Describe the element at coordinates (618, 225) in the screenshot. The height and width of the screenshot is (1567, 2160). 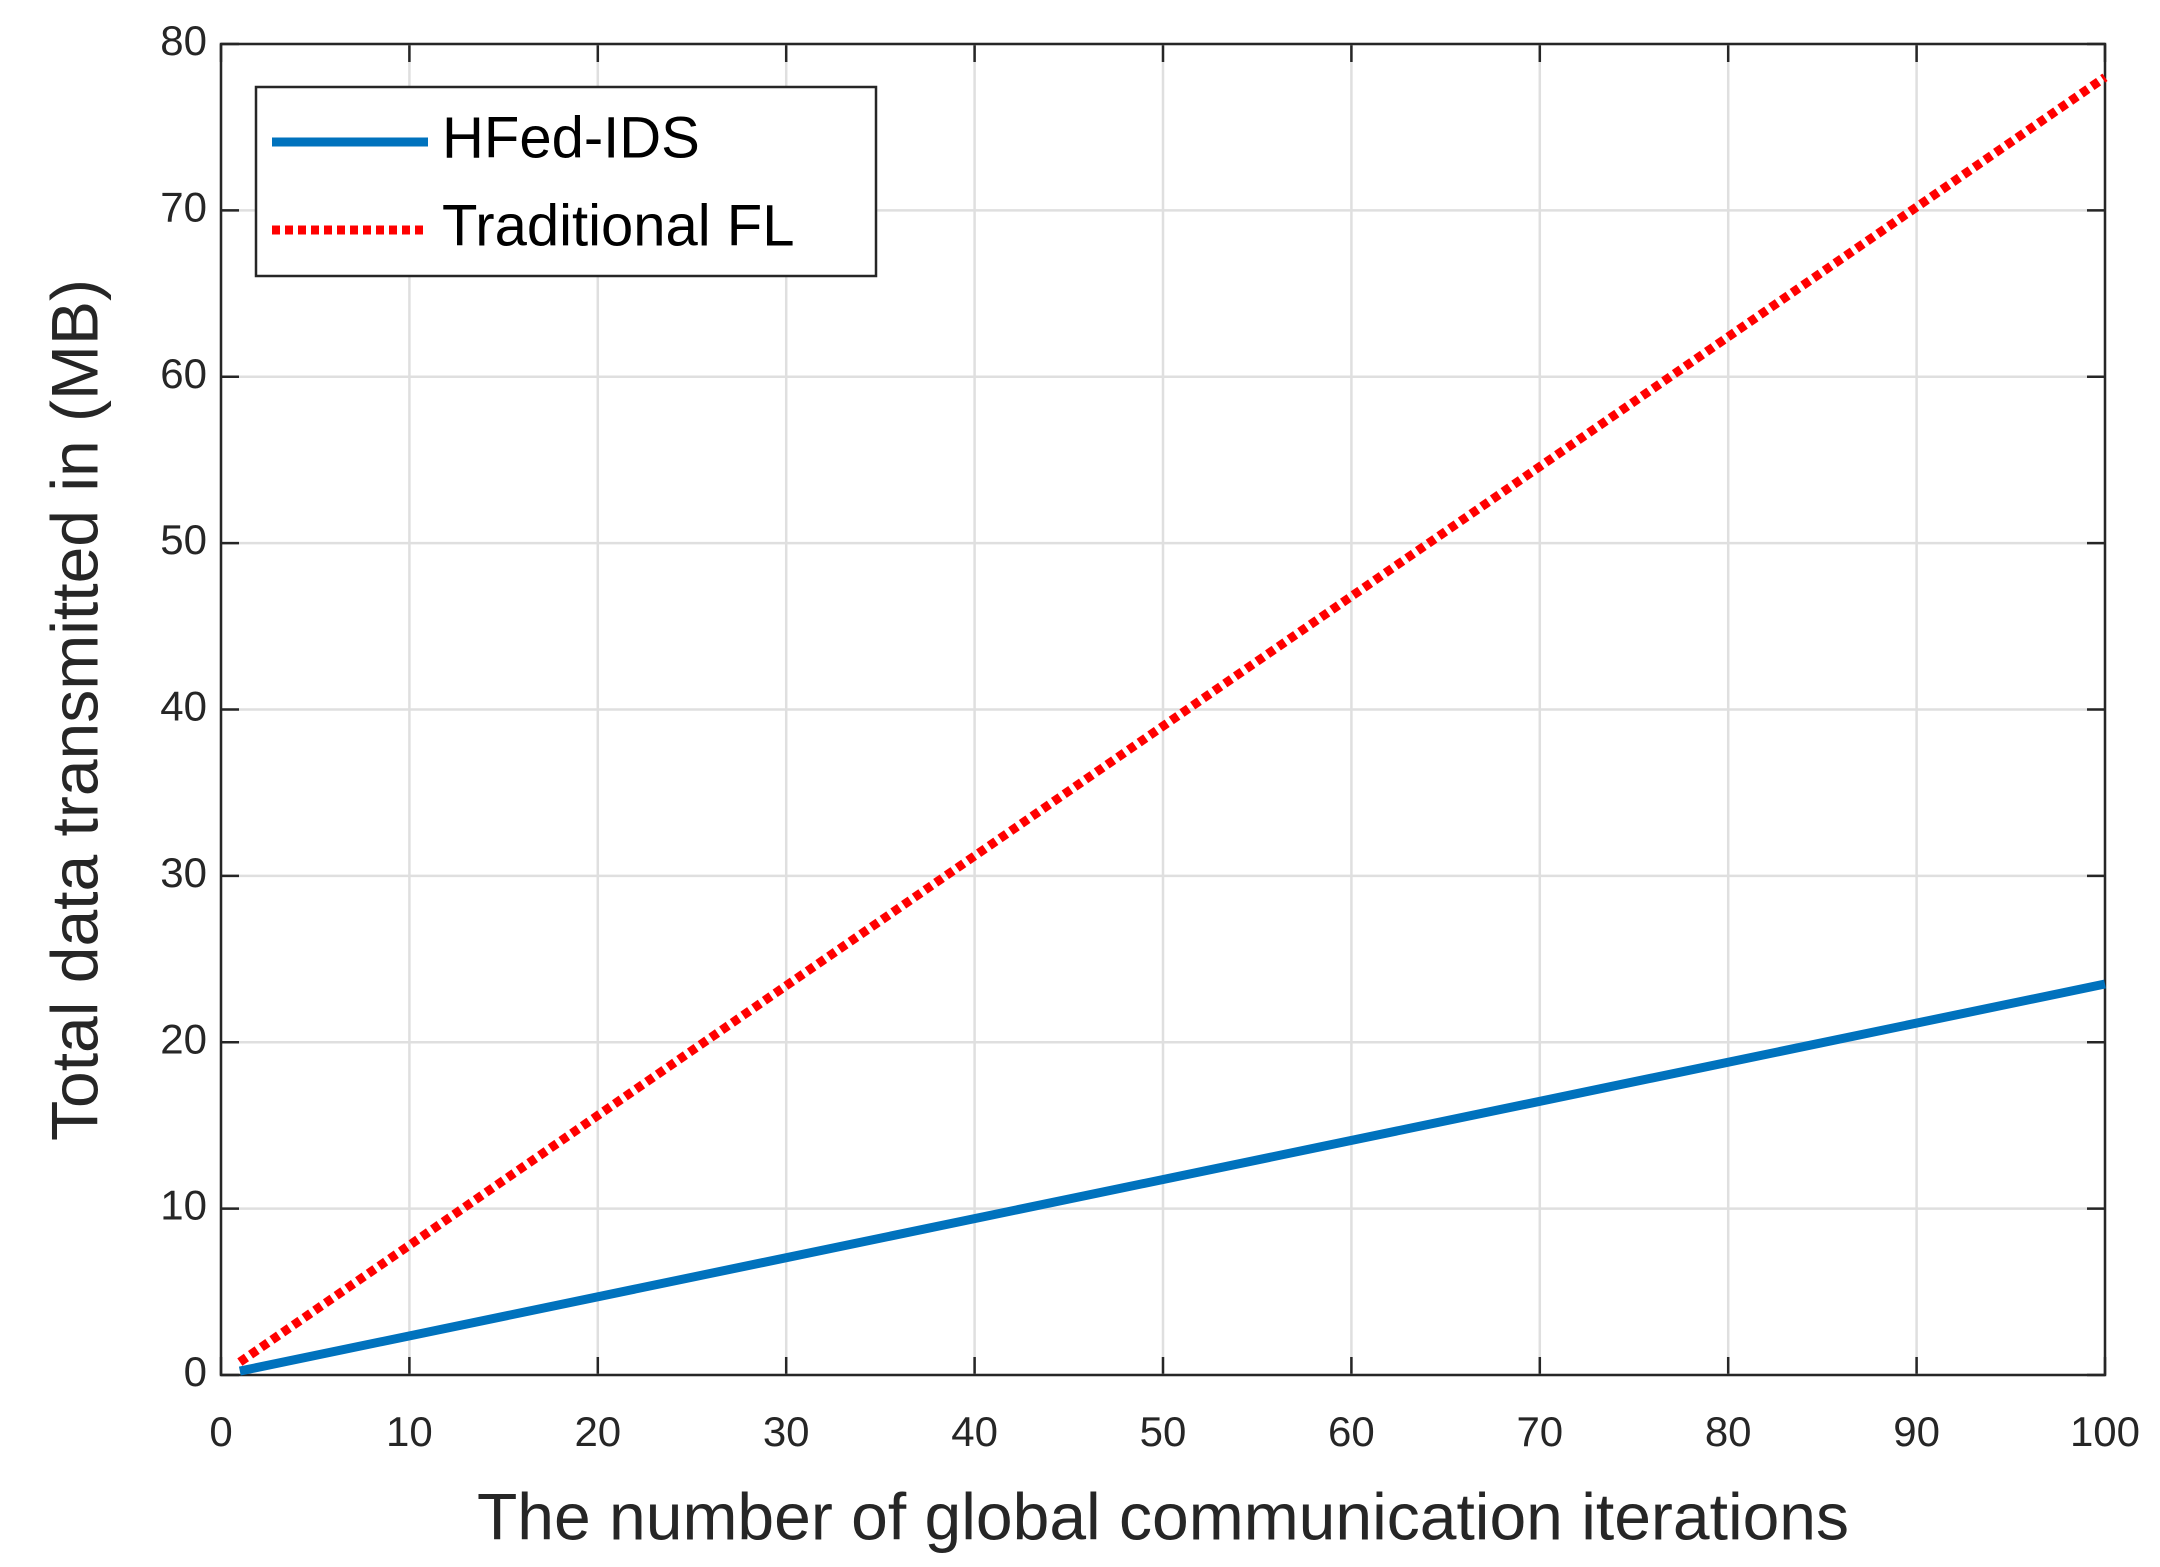
I see `legend-label: Traditional FL` at that location.